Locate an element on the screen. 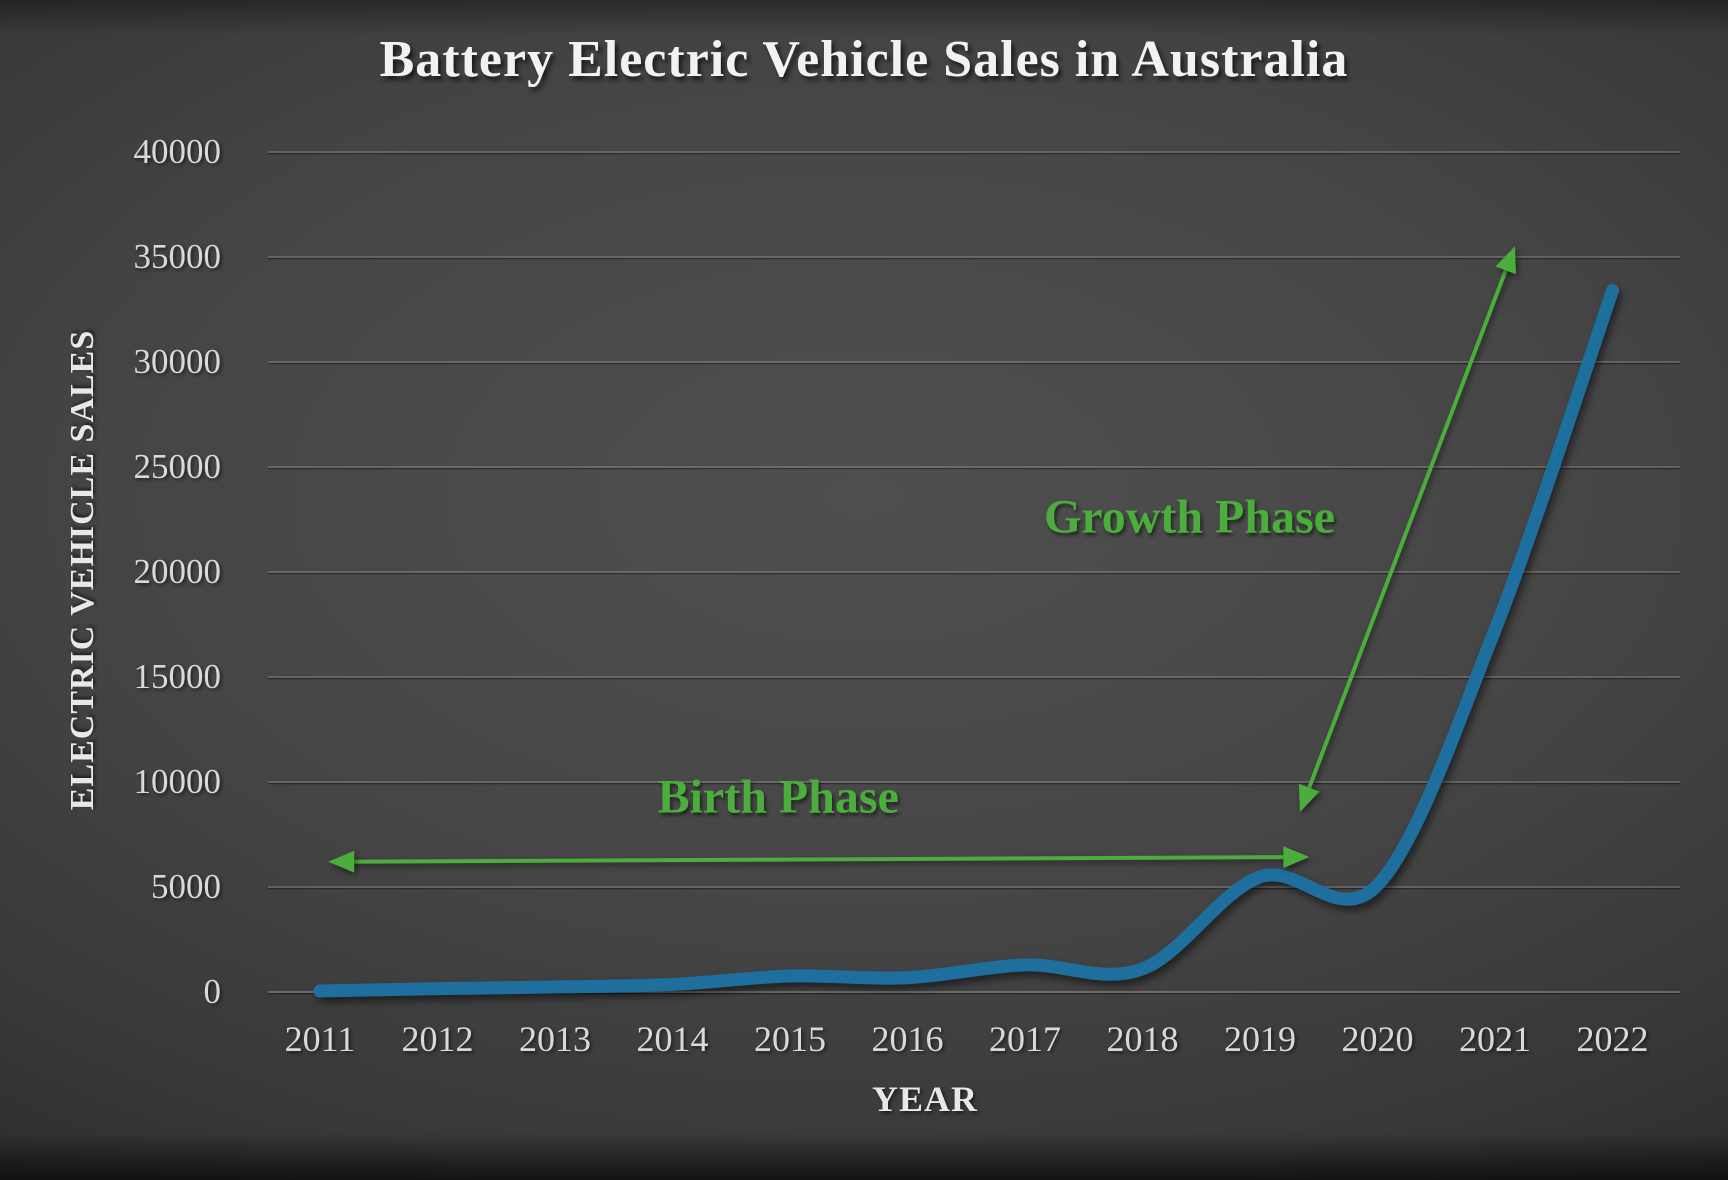 The image size is (1728, 1180). x-tick-label: 2014 is located at coordinates (672, 1039).